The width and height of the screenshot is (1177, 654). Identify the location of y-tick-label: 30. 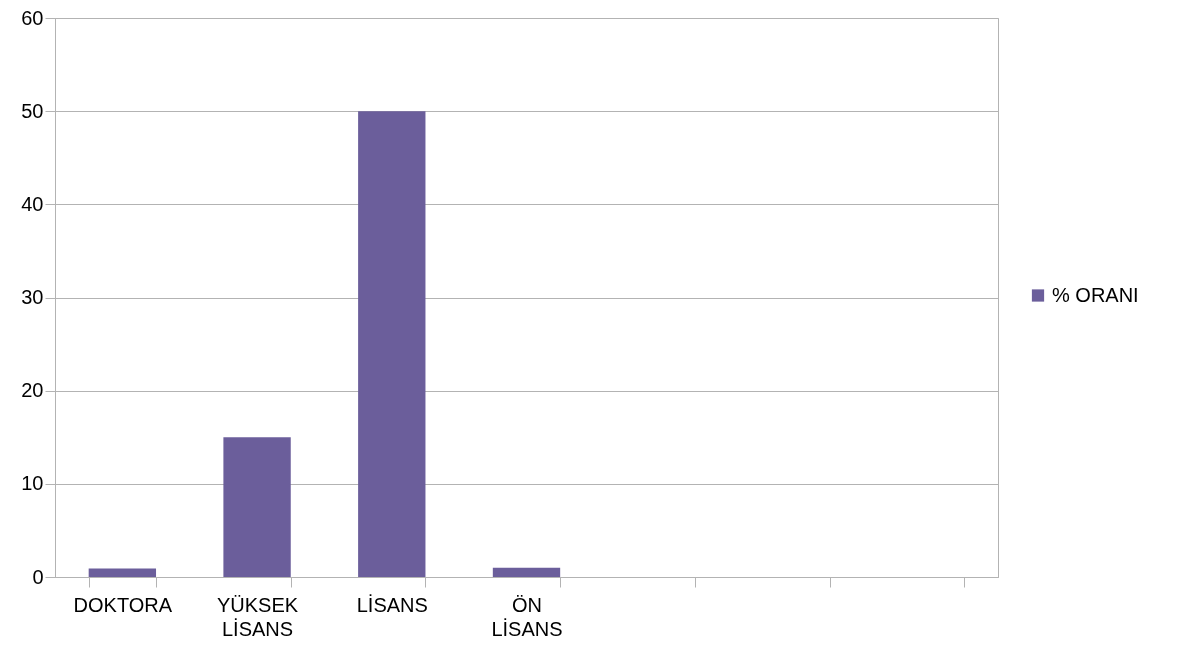
(32, 297).